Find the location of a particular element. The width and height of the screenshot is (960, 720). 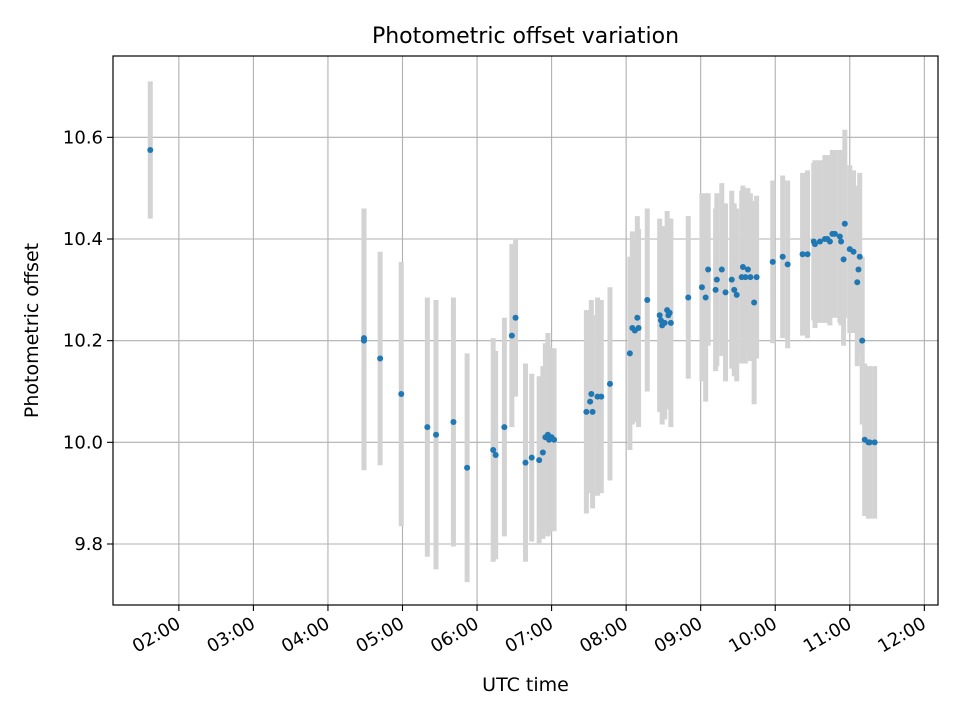

x-tick-label: 09:00 is located at coordinates (678, 635).